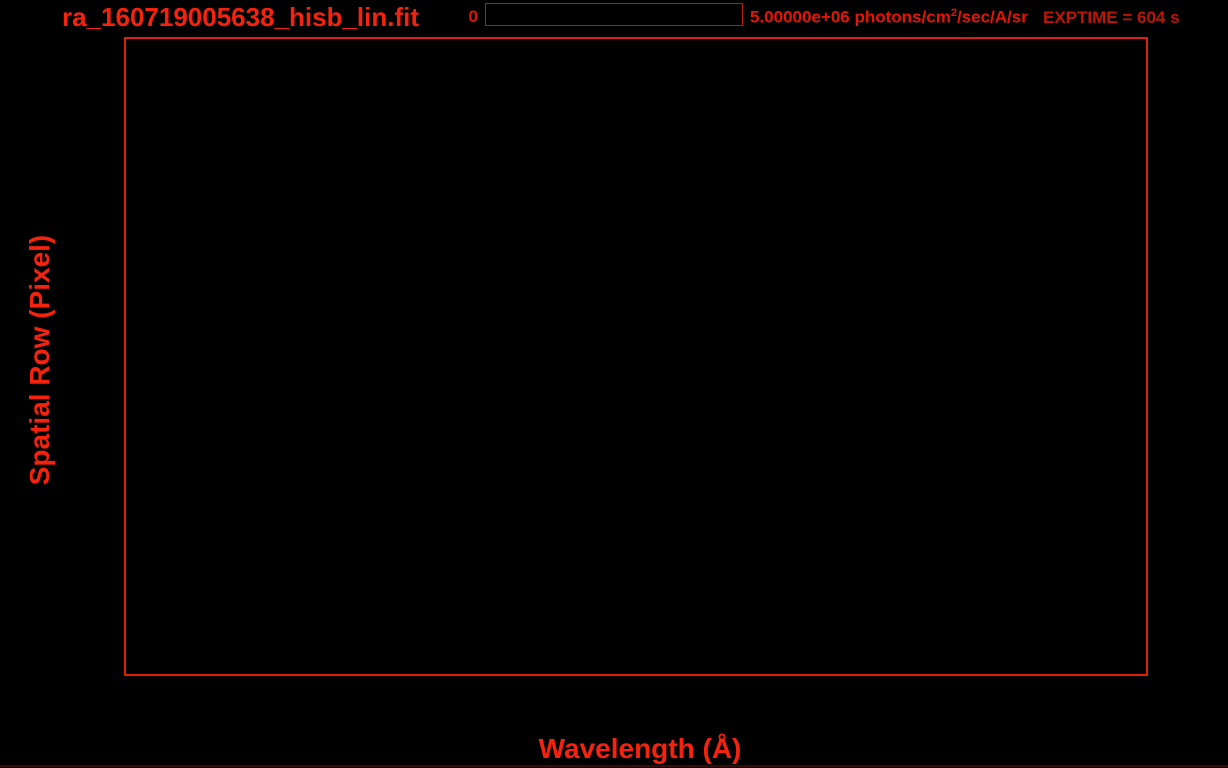 The width and height of the screenshot is (1228, 768). Describe the element at coordinates (992, 17) in the screenshot. I see `colorbar-units-suffix: /sec/A/sr` at that location.